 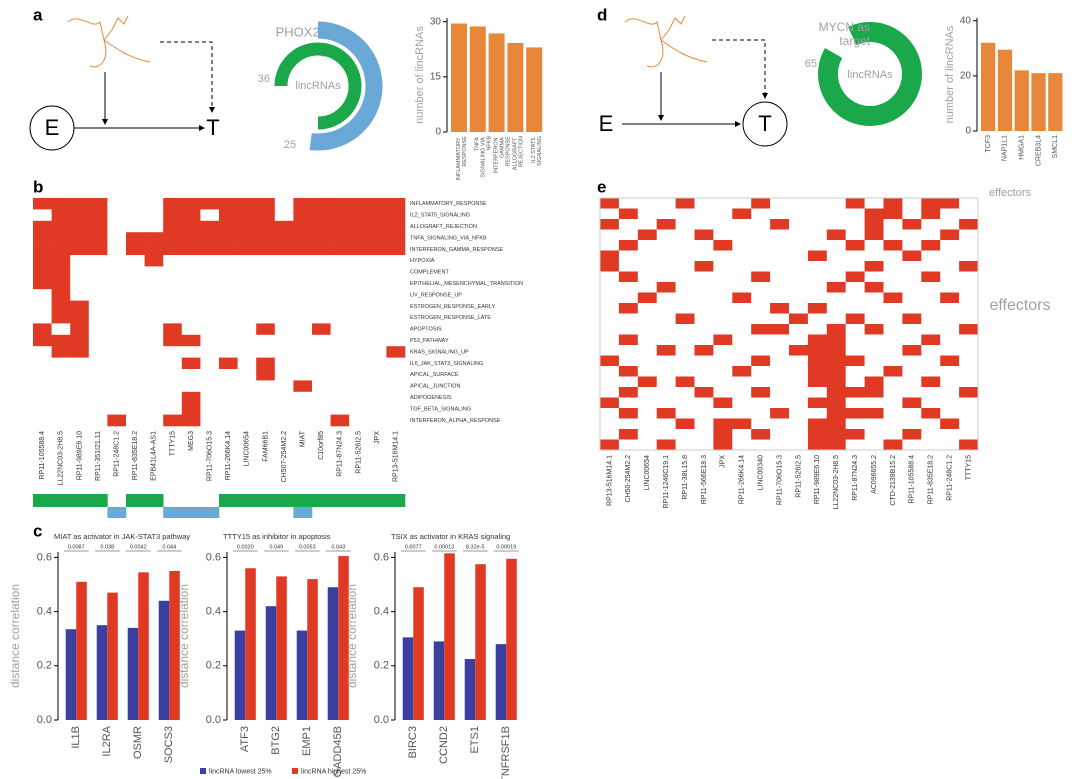 What do you see at coordinates (870, 74) in the screenshot?
I see `donut-arc` at bounding box center [870, 74].